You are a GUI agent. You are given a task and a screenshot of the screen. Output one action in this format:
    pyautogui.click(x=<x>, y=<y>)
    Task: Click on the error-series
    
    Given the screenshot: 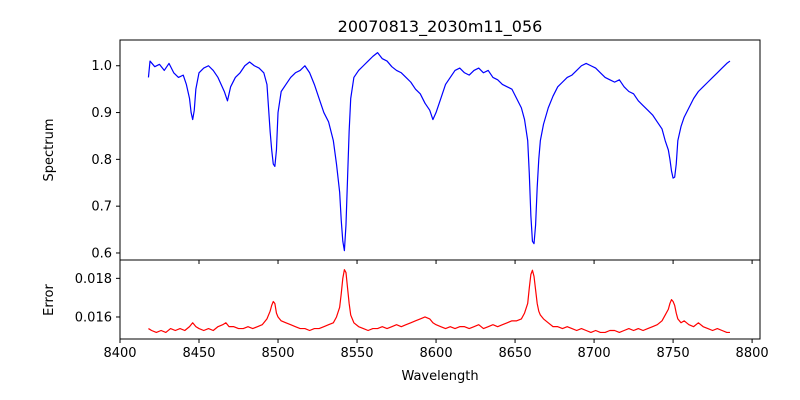 What is the action you would take?
    pyautogui.click(x=439, y=301)
    